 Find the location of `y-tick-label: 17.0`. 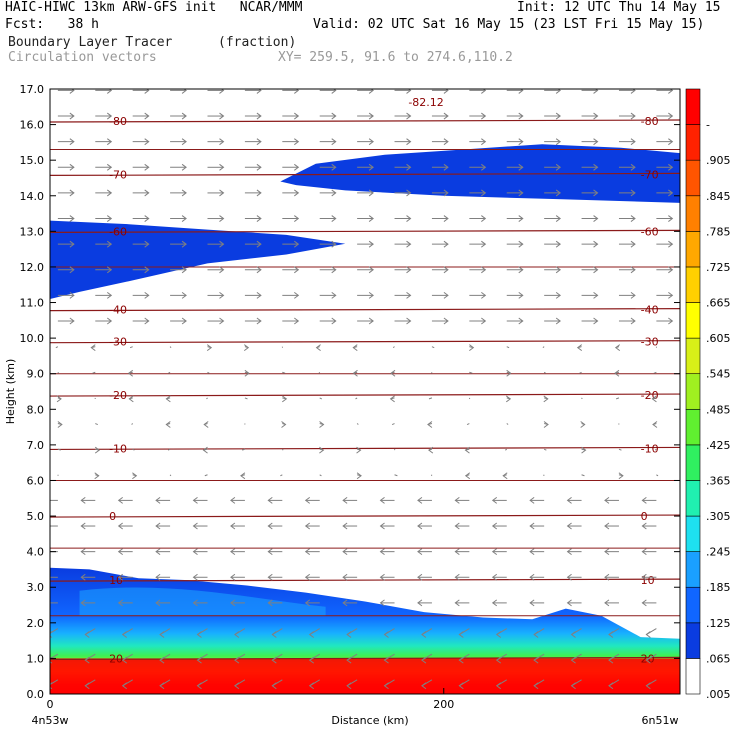

y-tick-label: 17.0 is located at coordinates (32, 89).